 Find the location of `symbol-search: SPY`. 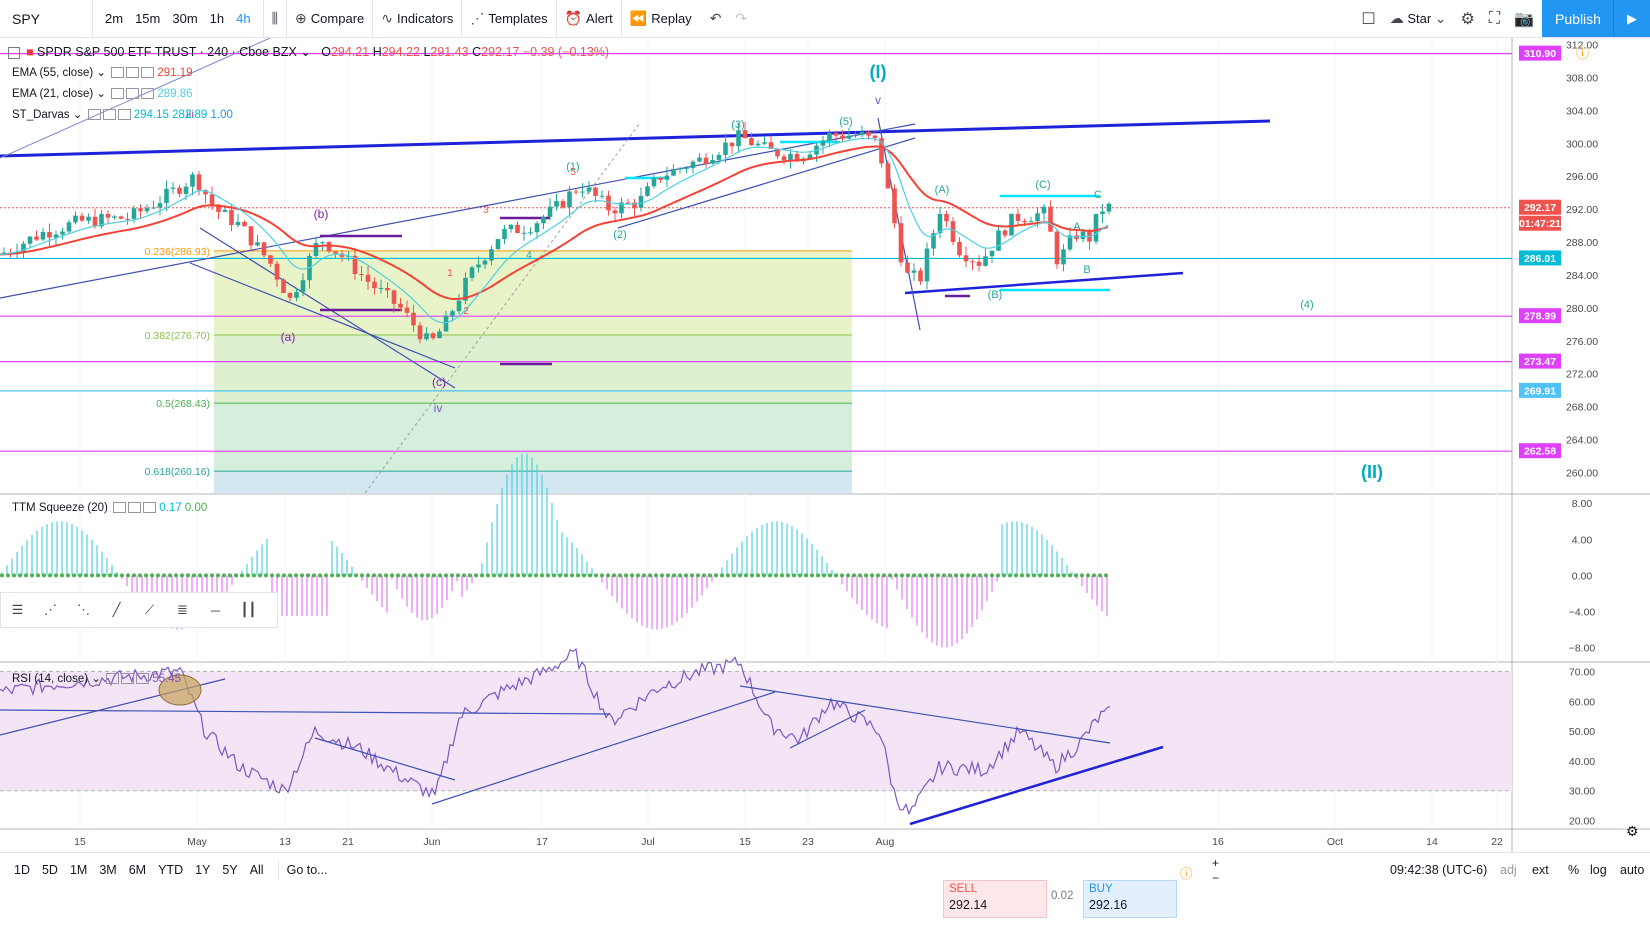

symbol-search: SPY is located at coordinates (26, 18).